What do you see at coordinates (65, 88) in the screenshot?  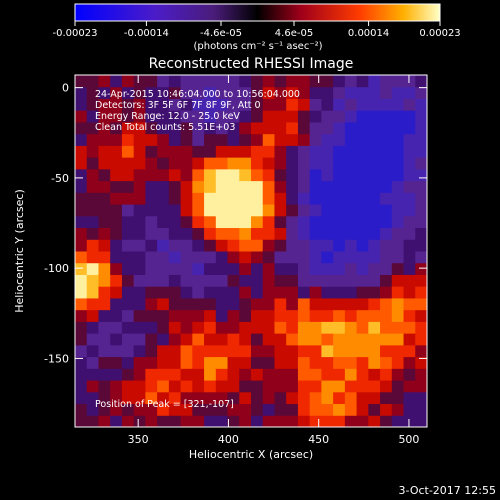 I see `y-tick-label: 0` at bounding box center [65, 88].